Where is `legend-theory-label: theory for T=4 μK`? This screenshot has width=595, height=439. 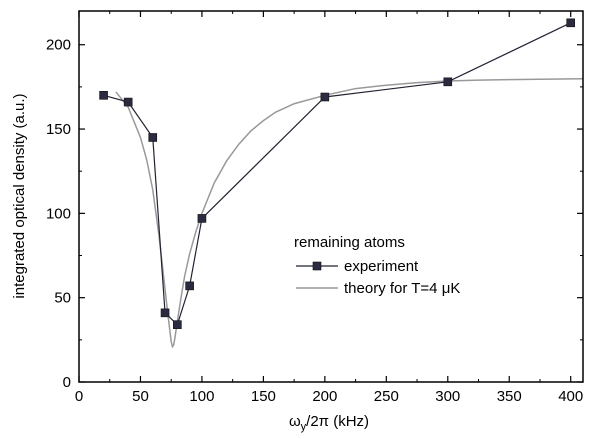
legend-theory-label: theory for T=4 μK is located at coordinates (402, 288).